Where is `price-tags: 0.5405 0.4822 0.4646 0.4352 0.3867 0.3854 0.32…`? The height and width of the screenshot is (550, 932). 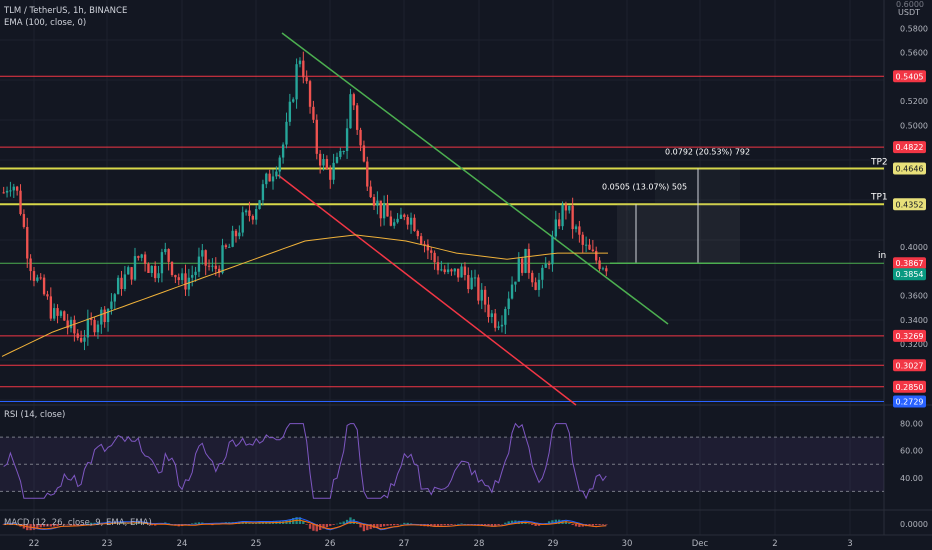
price-tags: 0.5405 0.4822 0.4646 0.4352 0.3867 0.3854 0.32… is located at coordinates (909, 239).